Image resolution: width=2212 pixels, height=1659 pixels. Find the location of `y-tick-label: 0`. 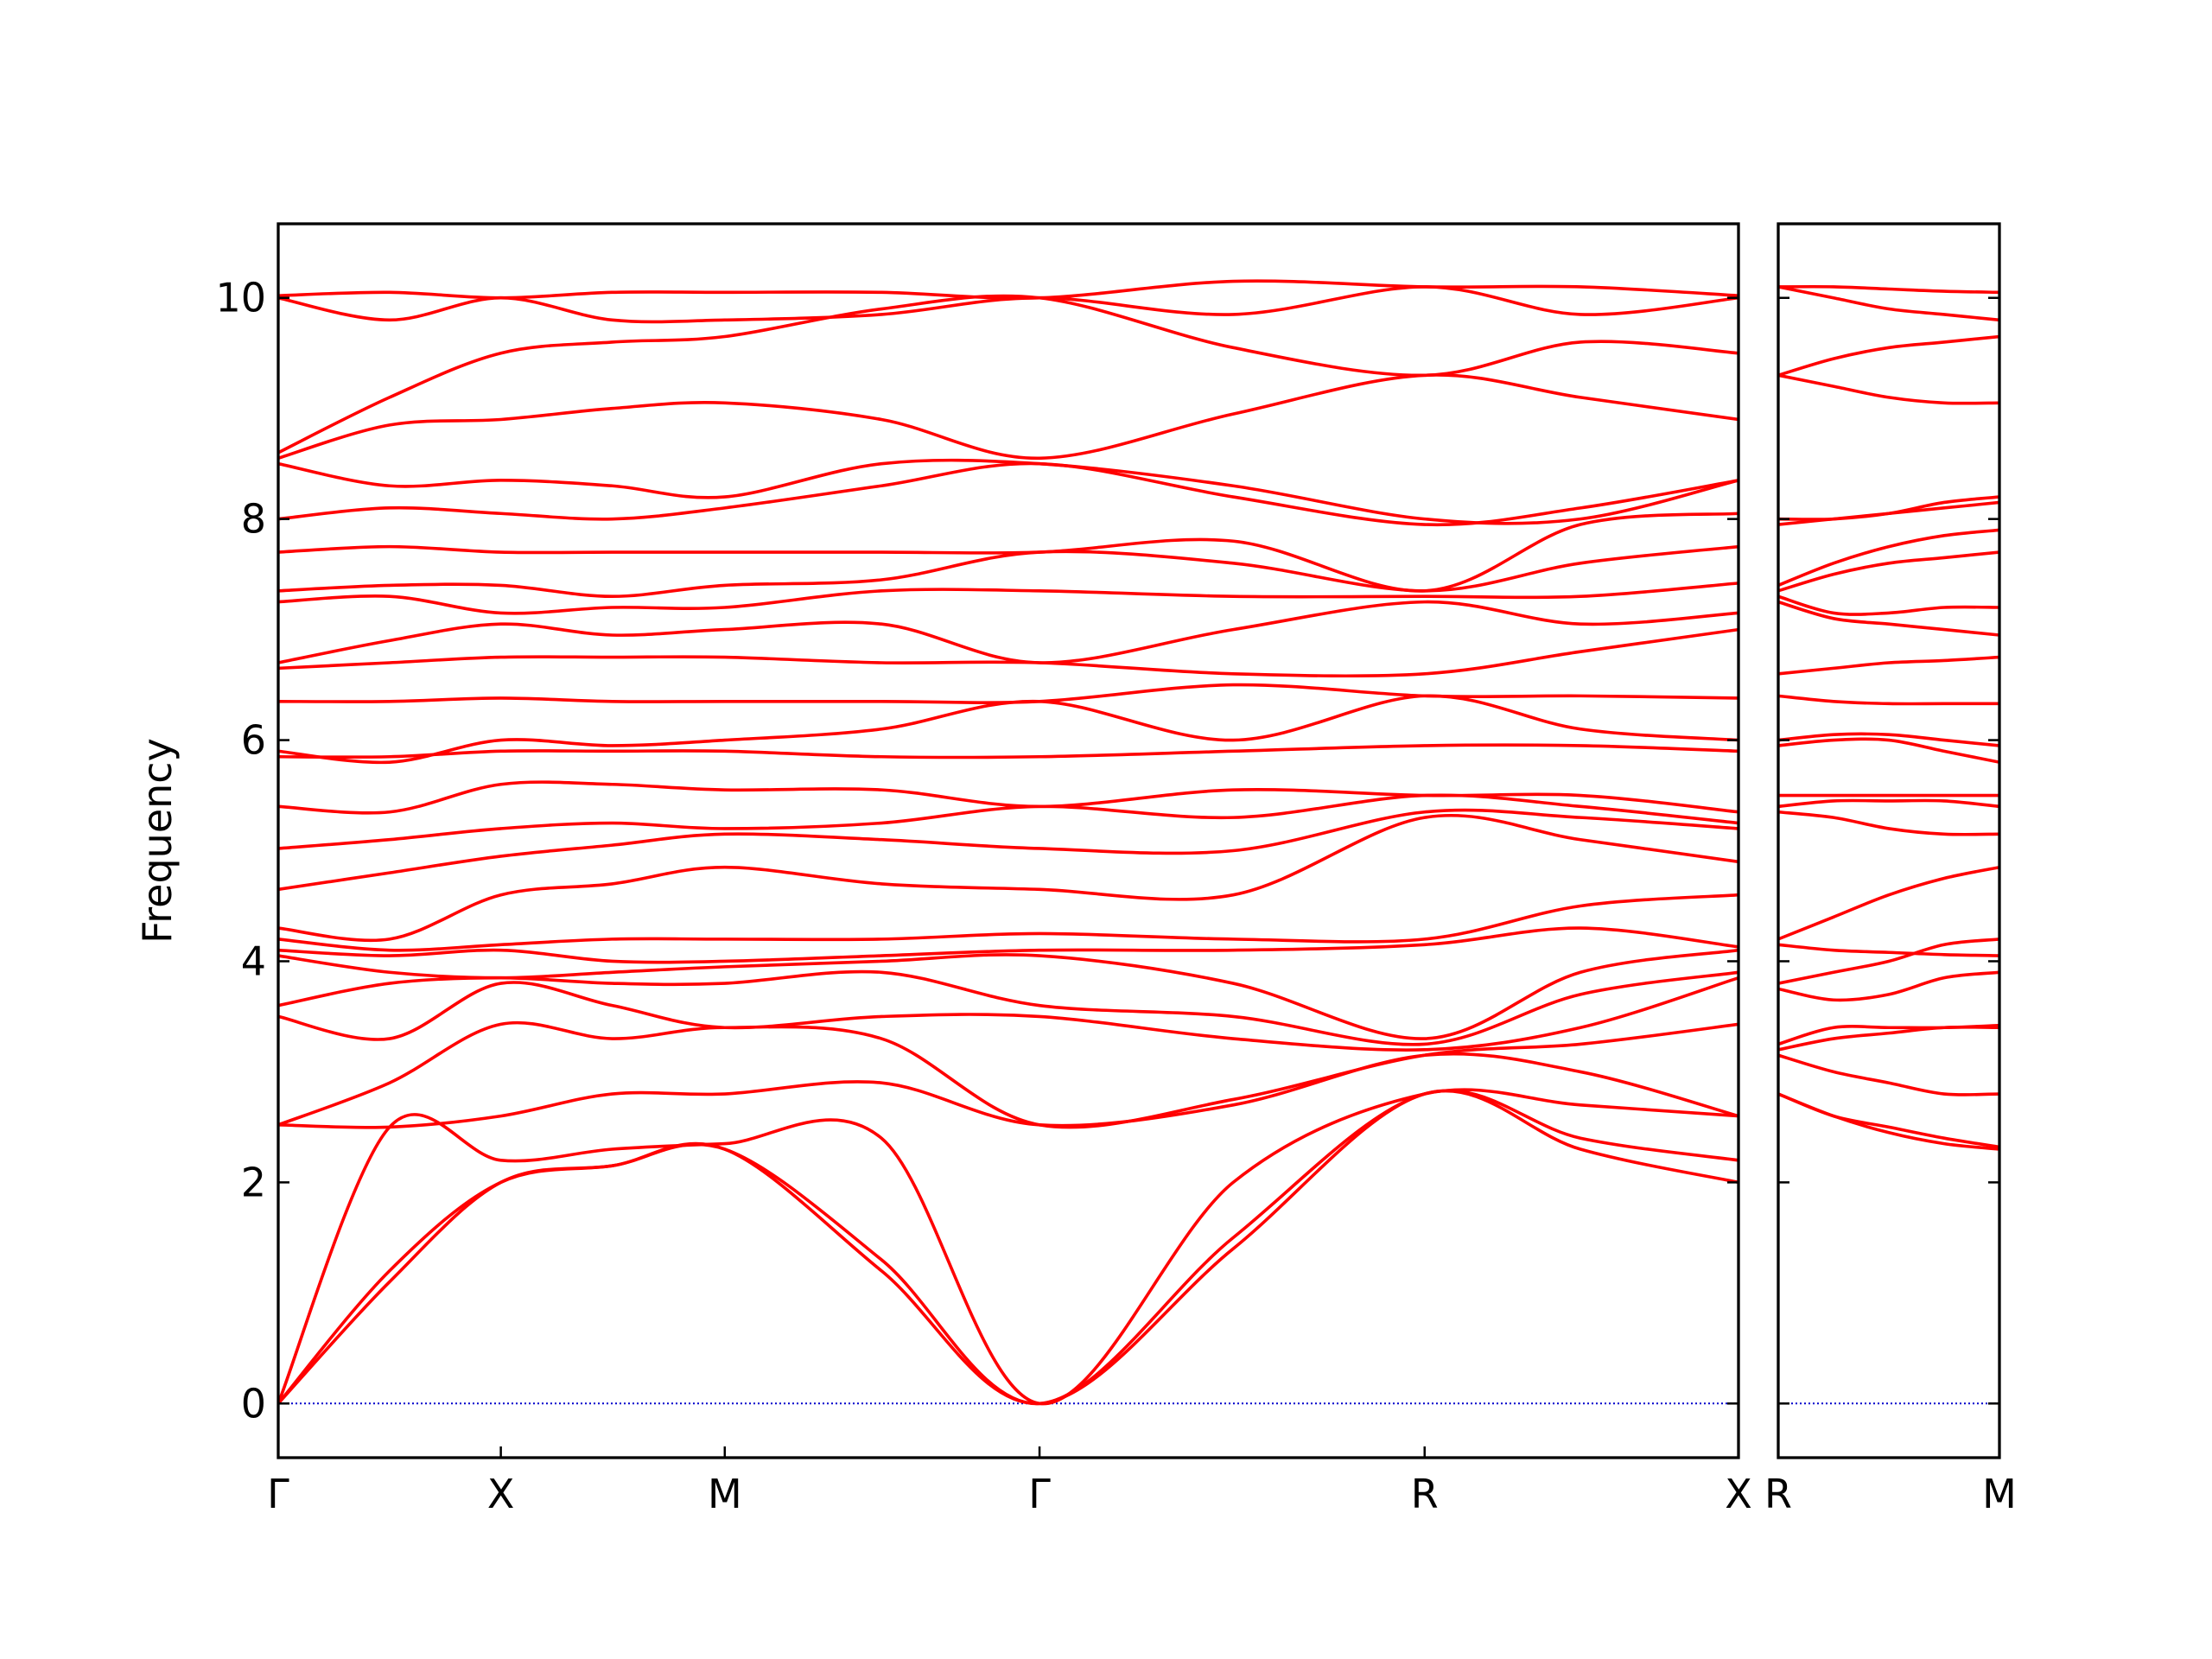

y-tick-label: 0 is located at coordinates (253, 1403).